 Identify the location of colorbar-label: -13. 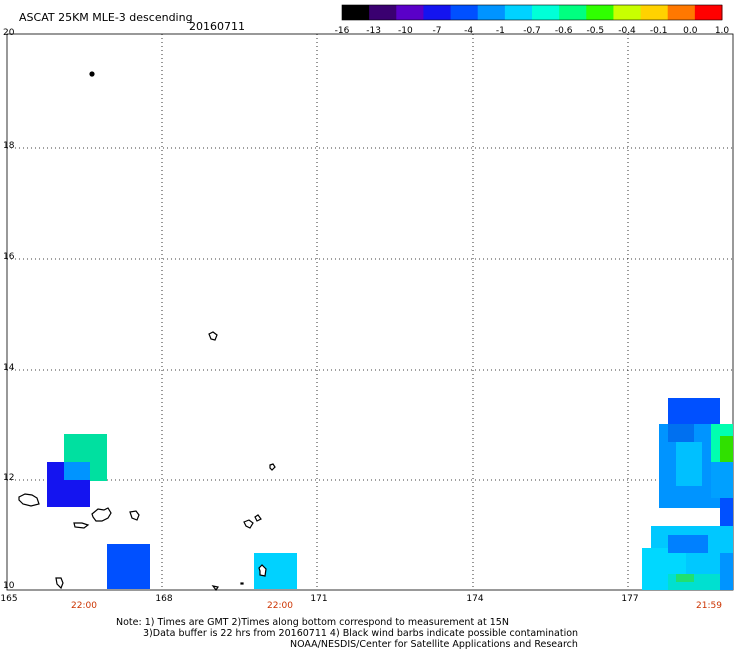
(374, 31).